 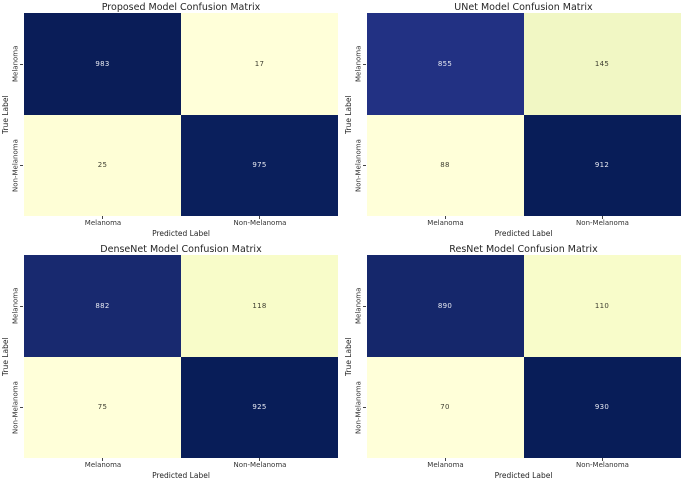 I want to click on subplot-title: Proposed Model Confusion Matrix, so click(x=181, y=7).